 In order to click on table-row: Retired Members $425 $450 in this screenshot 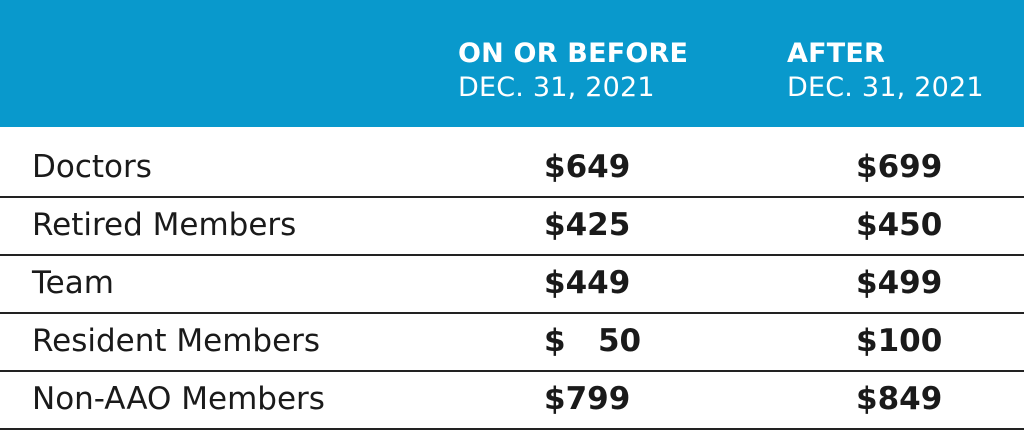, I will do `click(512, 225)`.